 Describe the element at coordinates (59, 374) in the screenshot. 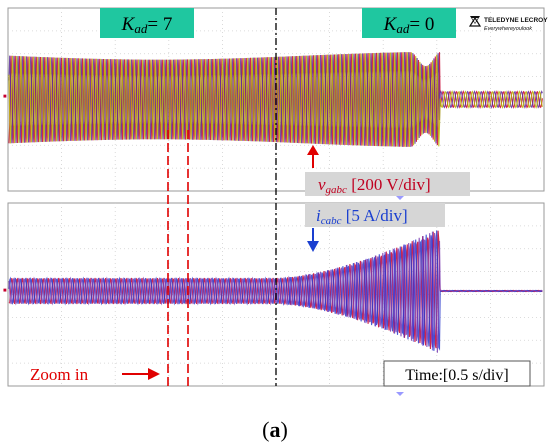

I see `zoom-in-label: Zoom in` at that location.